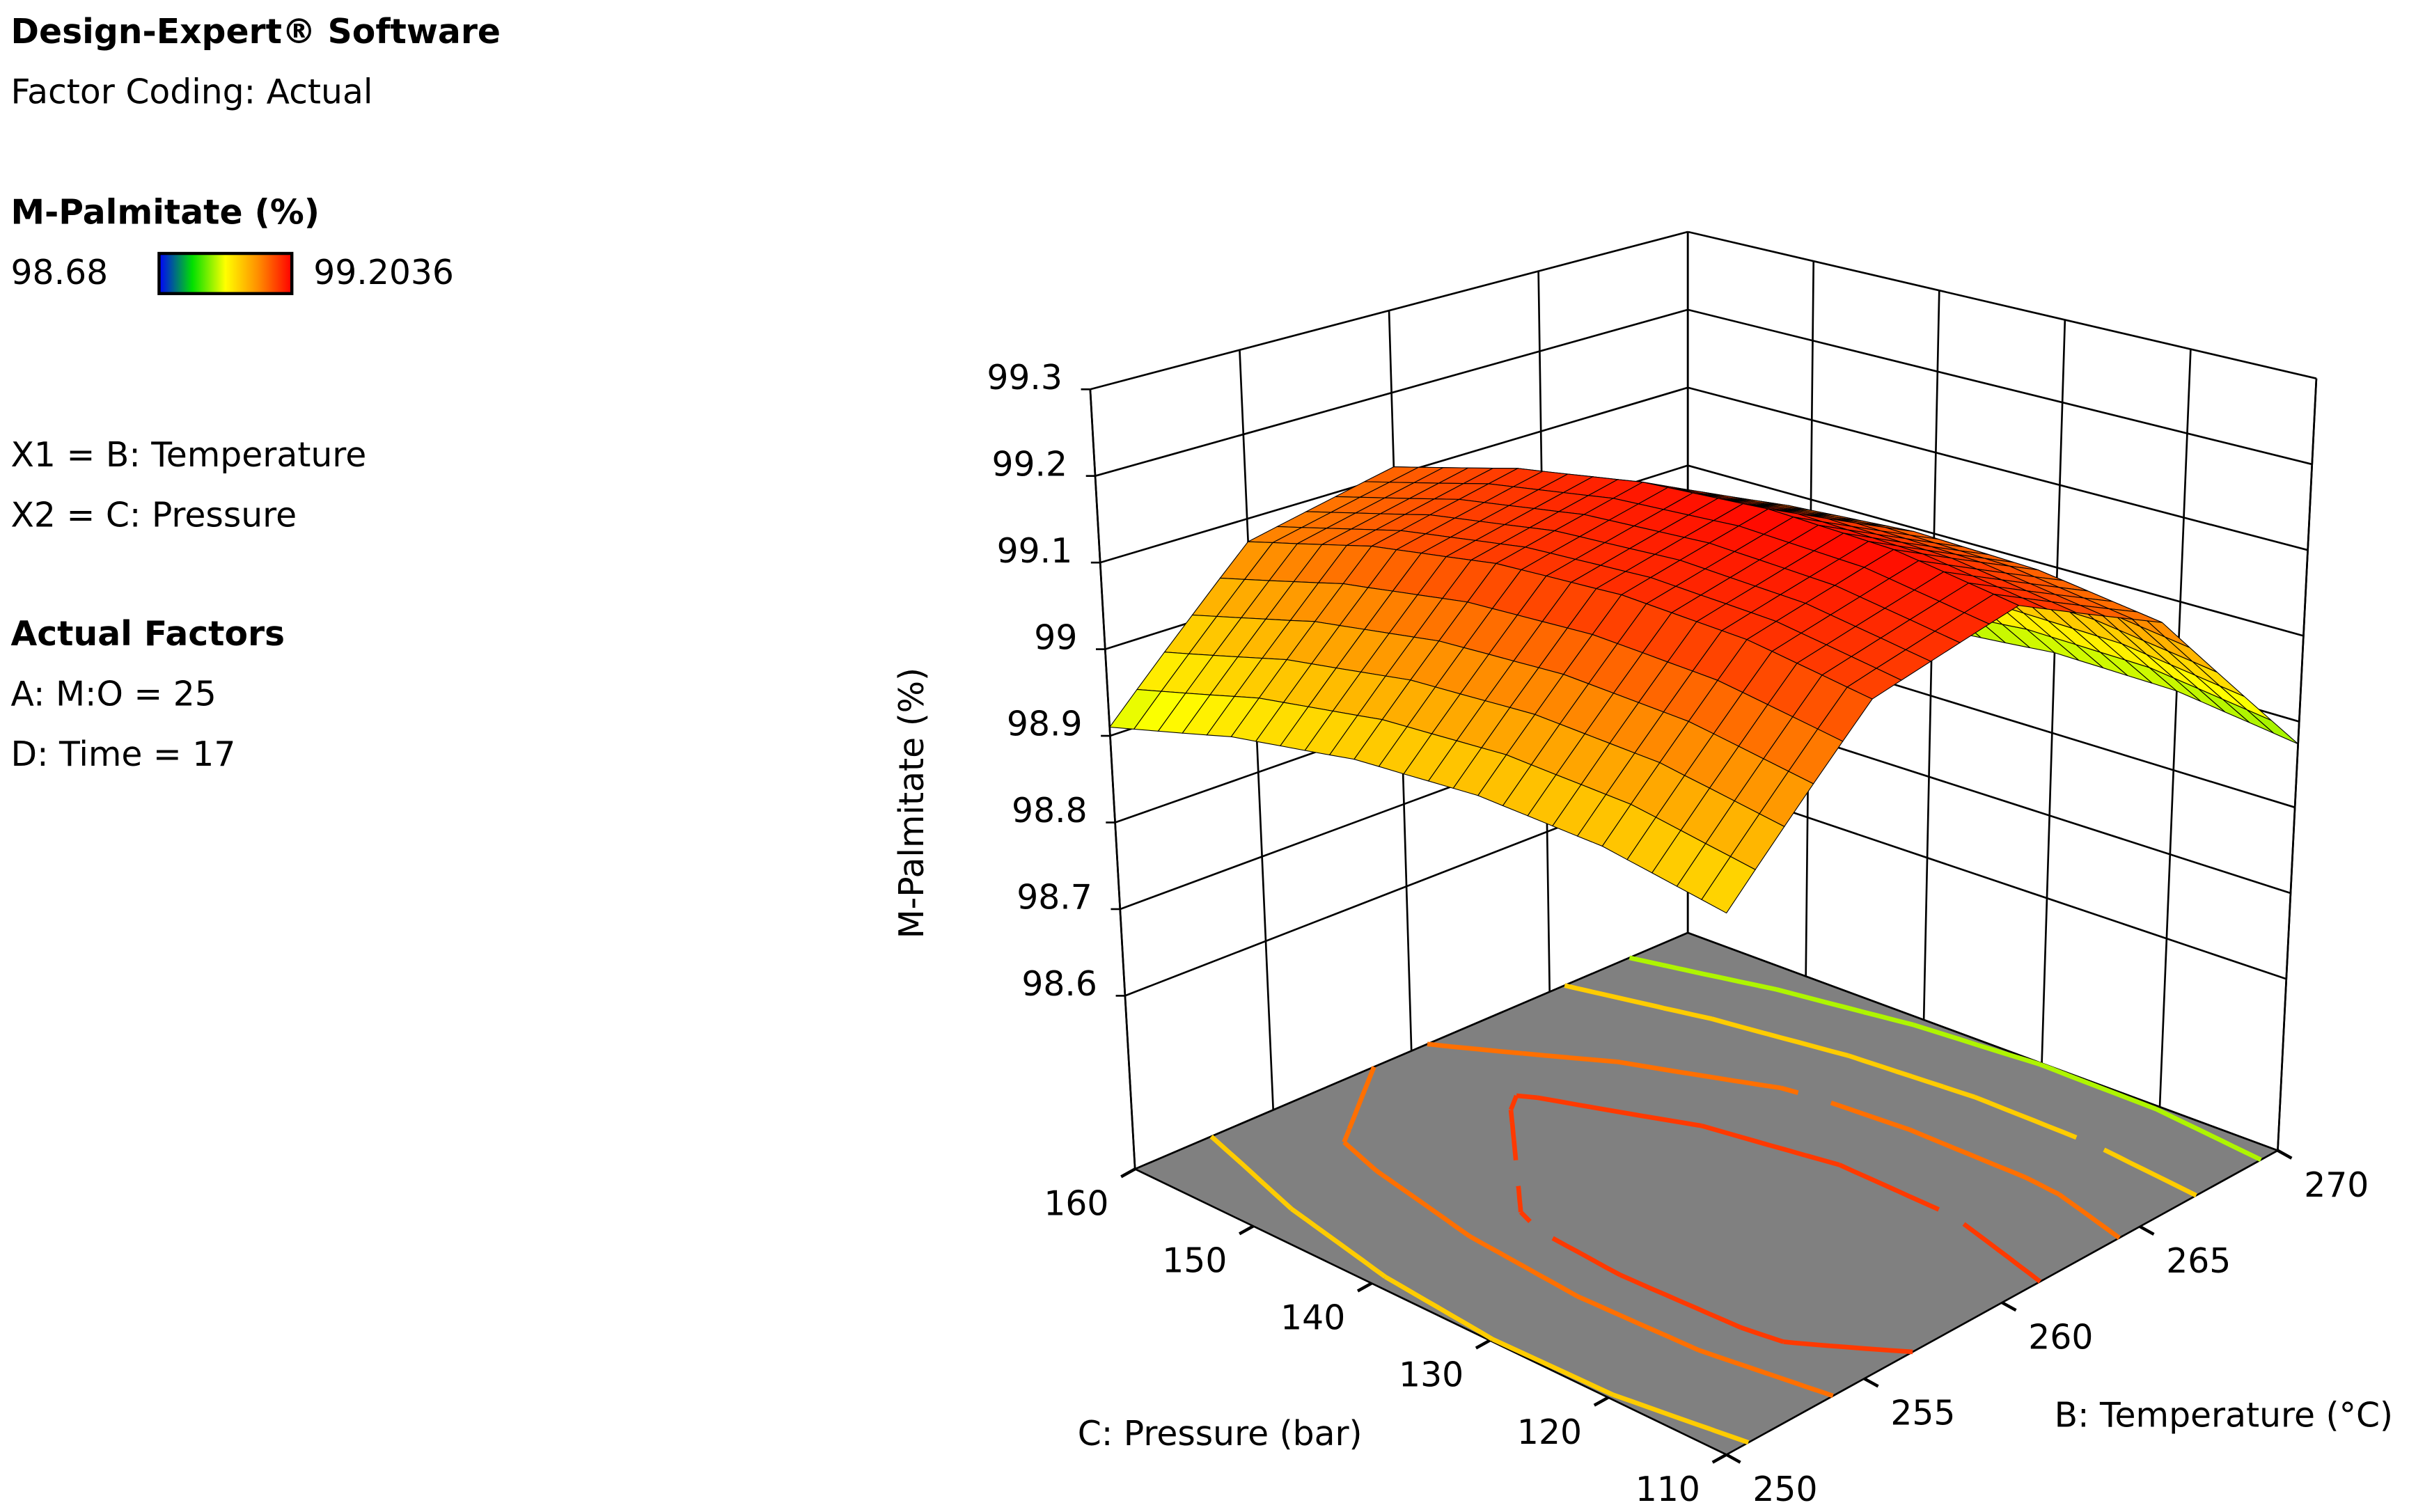  What do you see at coordinates (1667, 1489) in the screenshot?
I see `y-tick-label: 110` at bounding box center [1667, 1489].